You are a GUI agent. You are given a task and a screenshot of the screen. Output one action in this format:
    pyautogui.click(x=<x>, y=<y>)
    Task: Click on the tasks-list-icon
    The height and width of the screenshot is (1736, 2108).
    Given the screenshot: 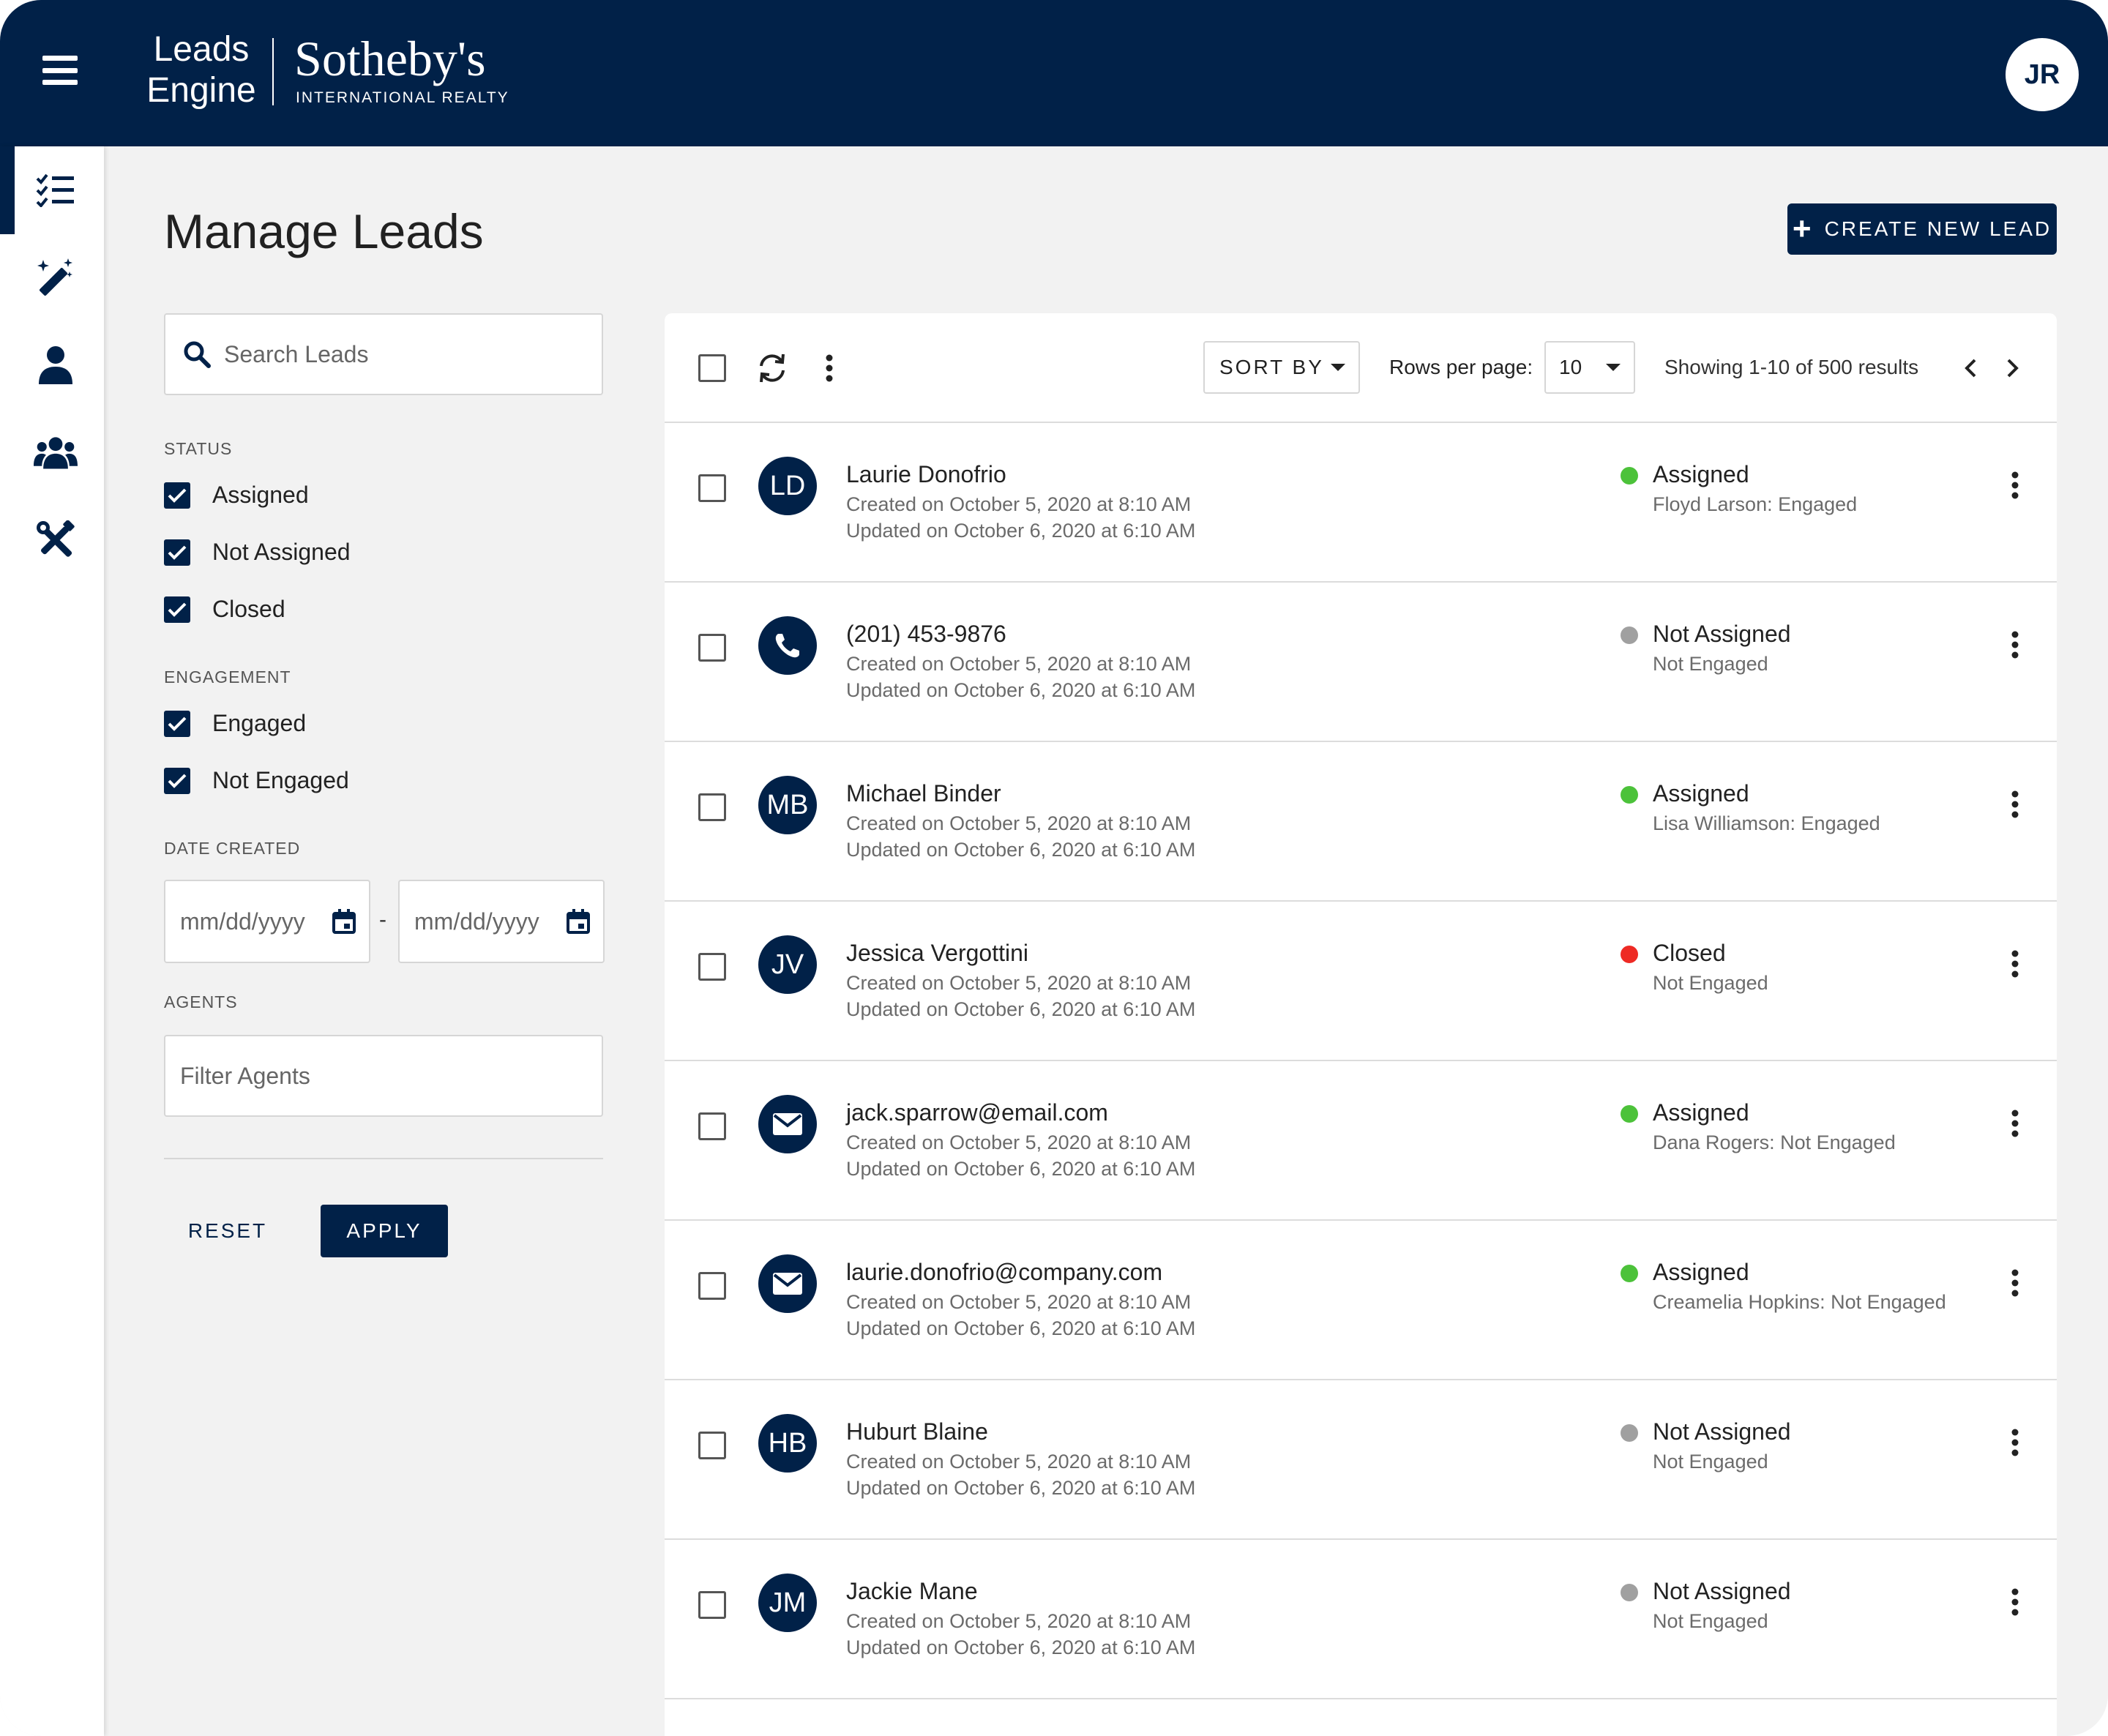 What is the action you would take?
    pyautogui.click(x=56, y=190)
    